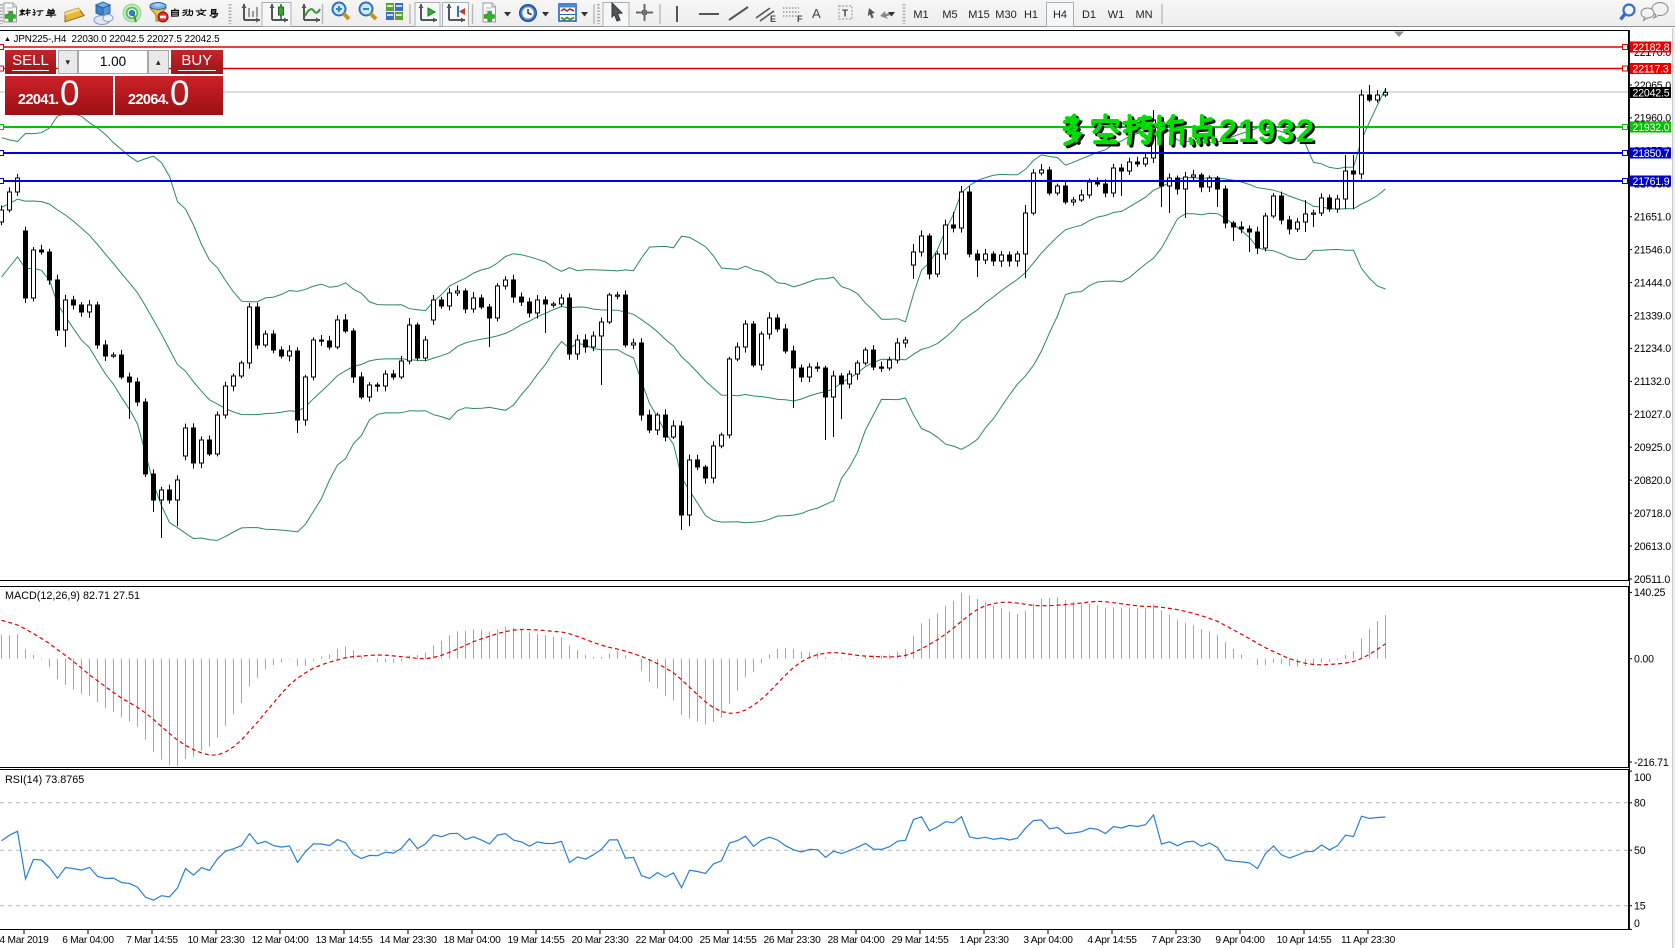 This screenshot has width=1675, height=948. I want to click on svg-text: M1, so click(920, 15).